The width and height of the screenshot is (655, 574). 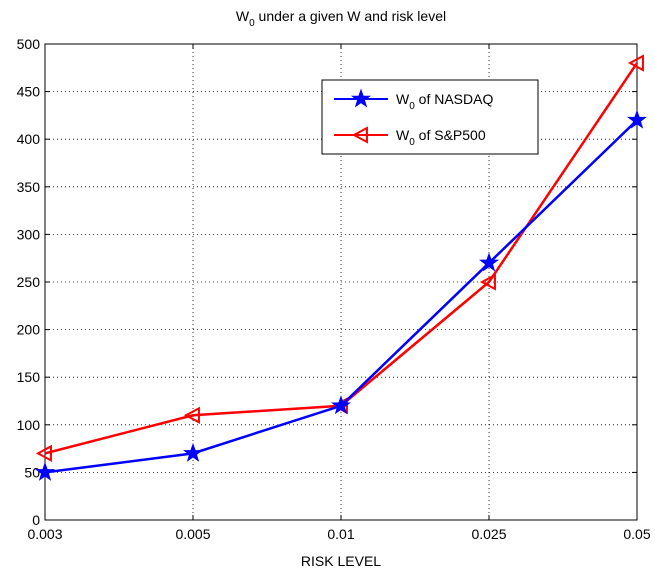 I want to click on legend-marker-triangle-icon, so click(x=359, y=135).